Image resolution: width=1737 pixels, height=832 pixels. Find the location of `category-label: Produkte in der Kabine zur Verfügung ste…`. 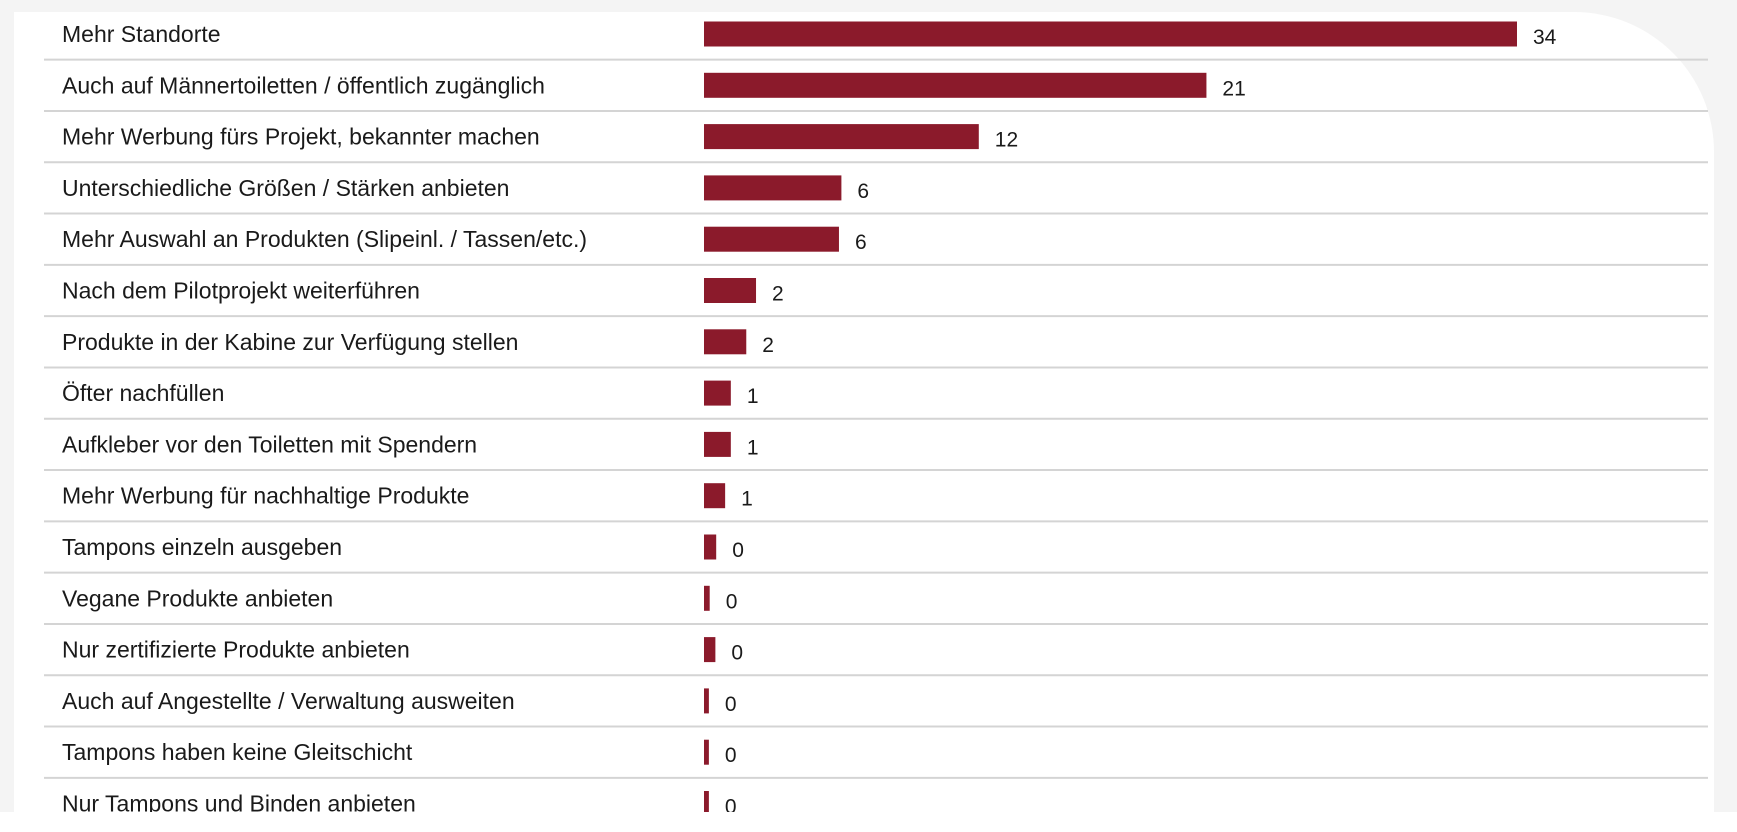

category-label: Produkte in der Kabine zur Verfügung ste… is located at coordinates (290, 342).